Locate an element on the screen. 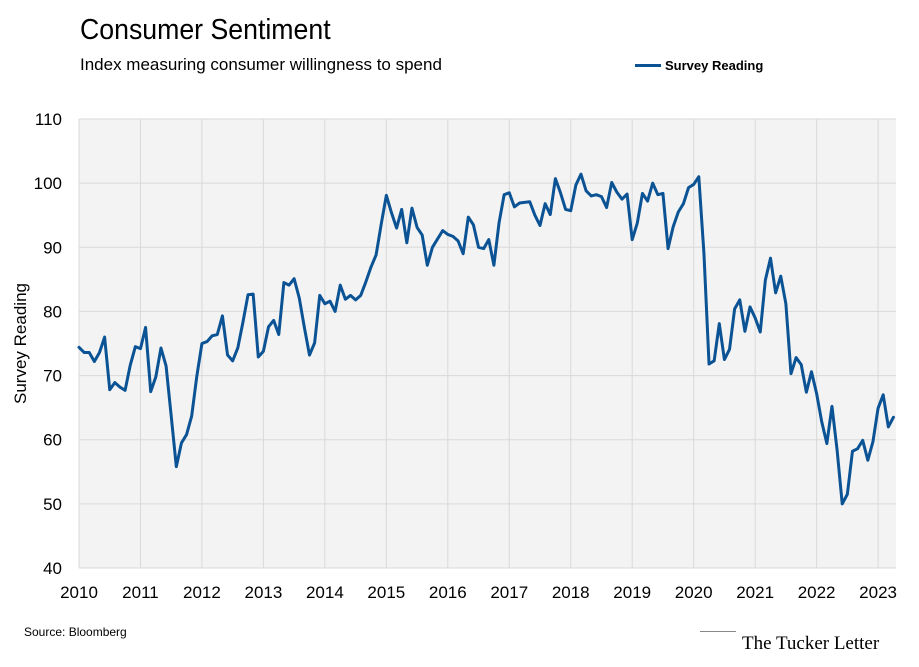 The height and width of the screenshot is (667, 919). x-tick-label: 2012 is located at coordinates (202, 592).